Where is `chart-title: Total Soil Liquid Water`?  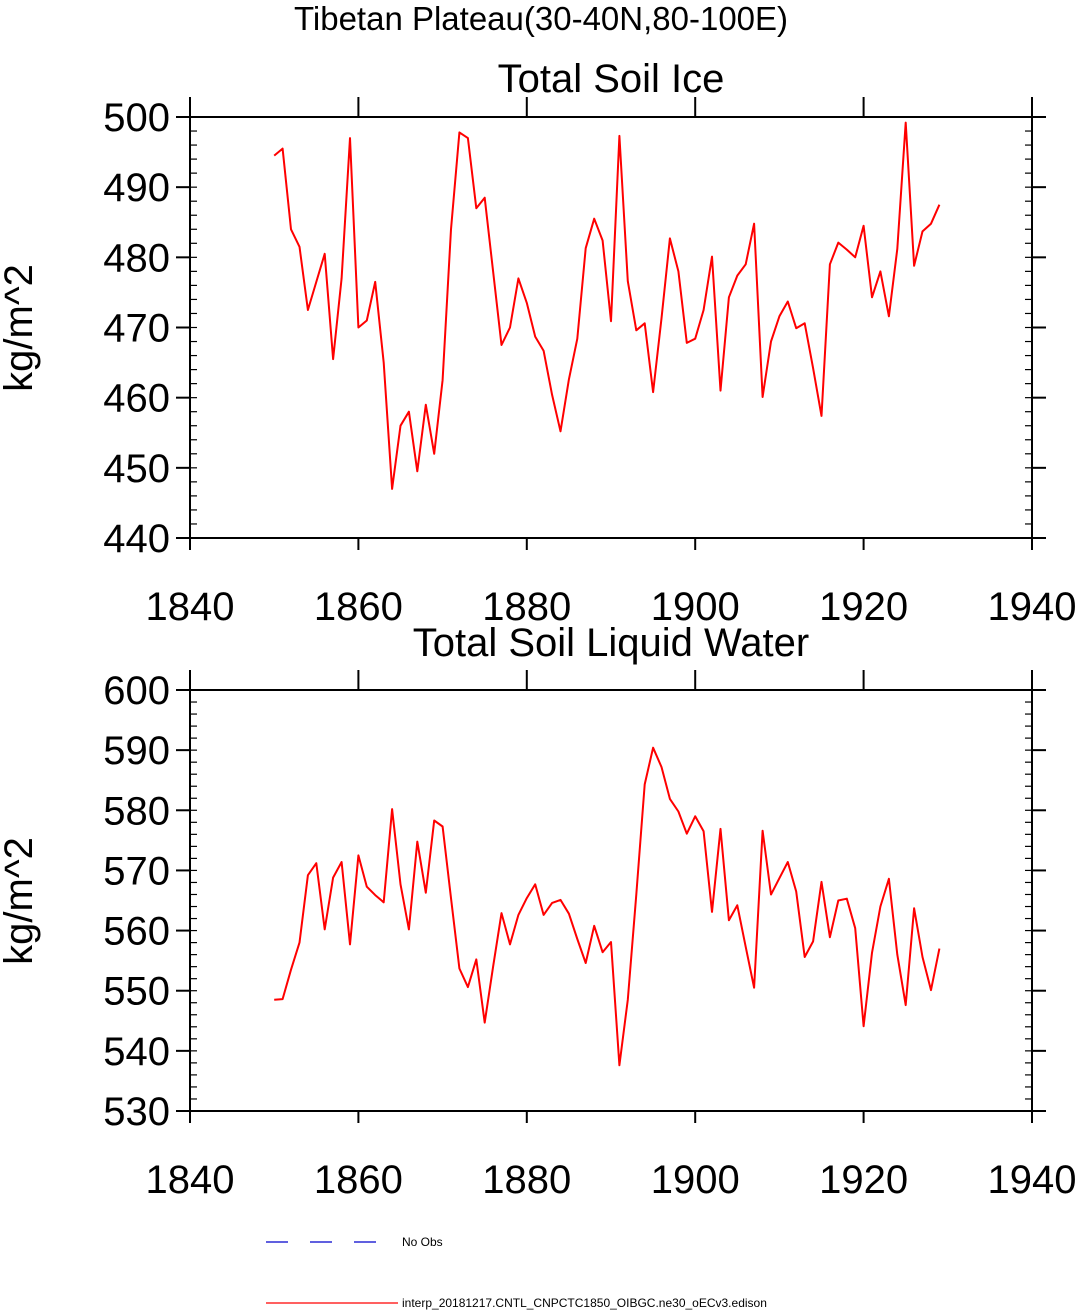
chart-title: Total Soil Liquid Water is located at coordinates (611, 643).